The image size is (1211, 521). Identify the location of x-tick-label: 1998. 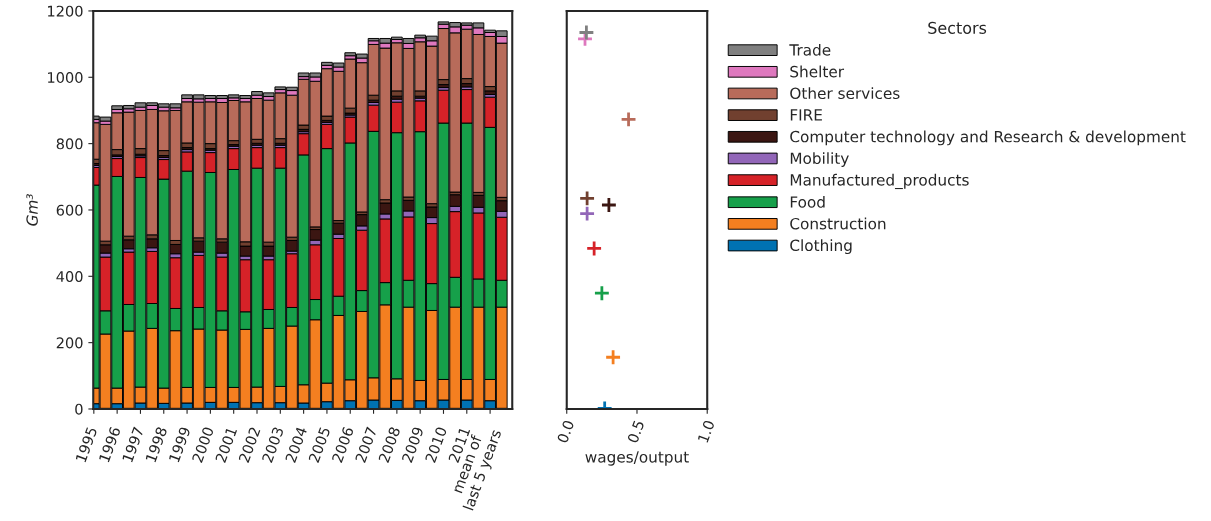
(156, 444).